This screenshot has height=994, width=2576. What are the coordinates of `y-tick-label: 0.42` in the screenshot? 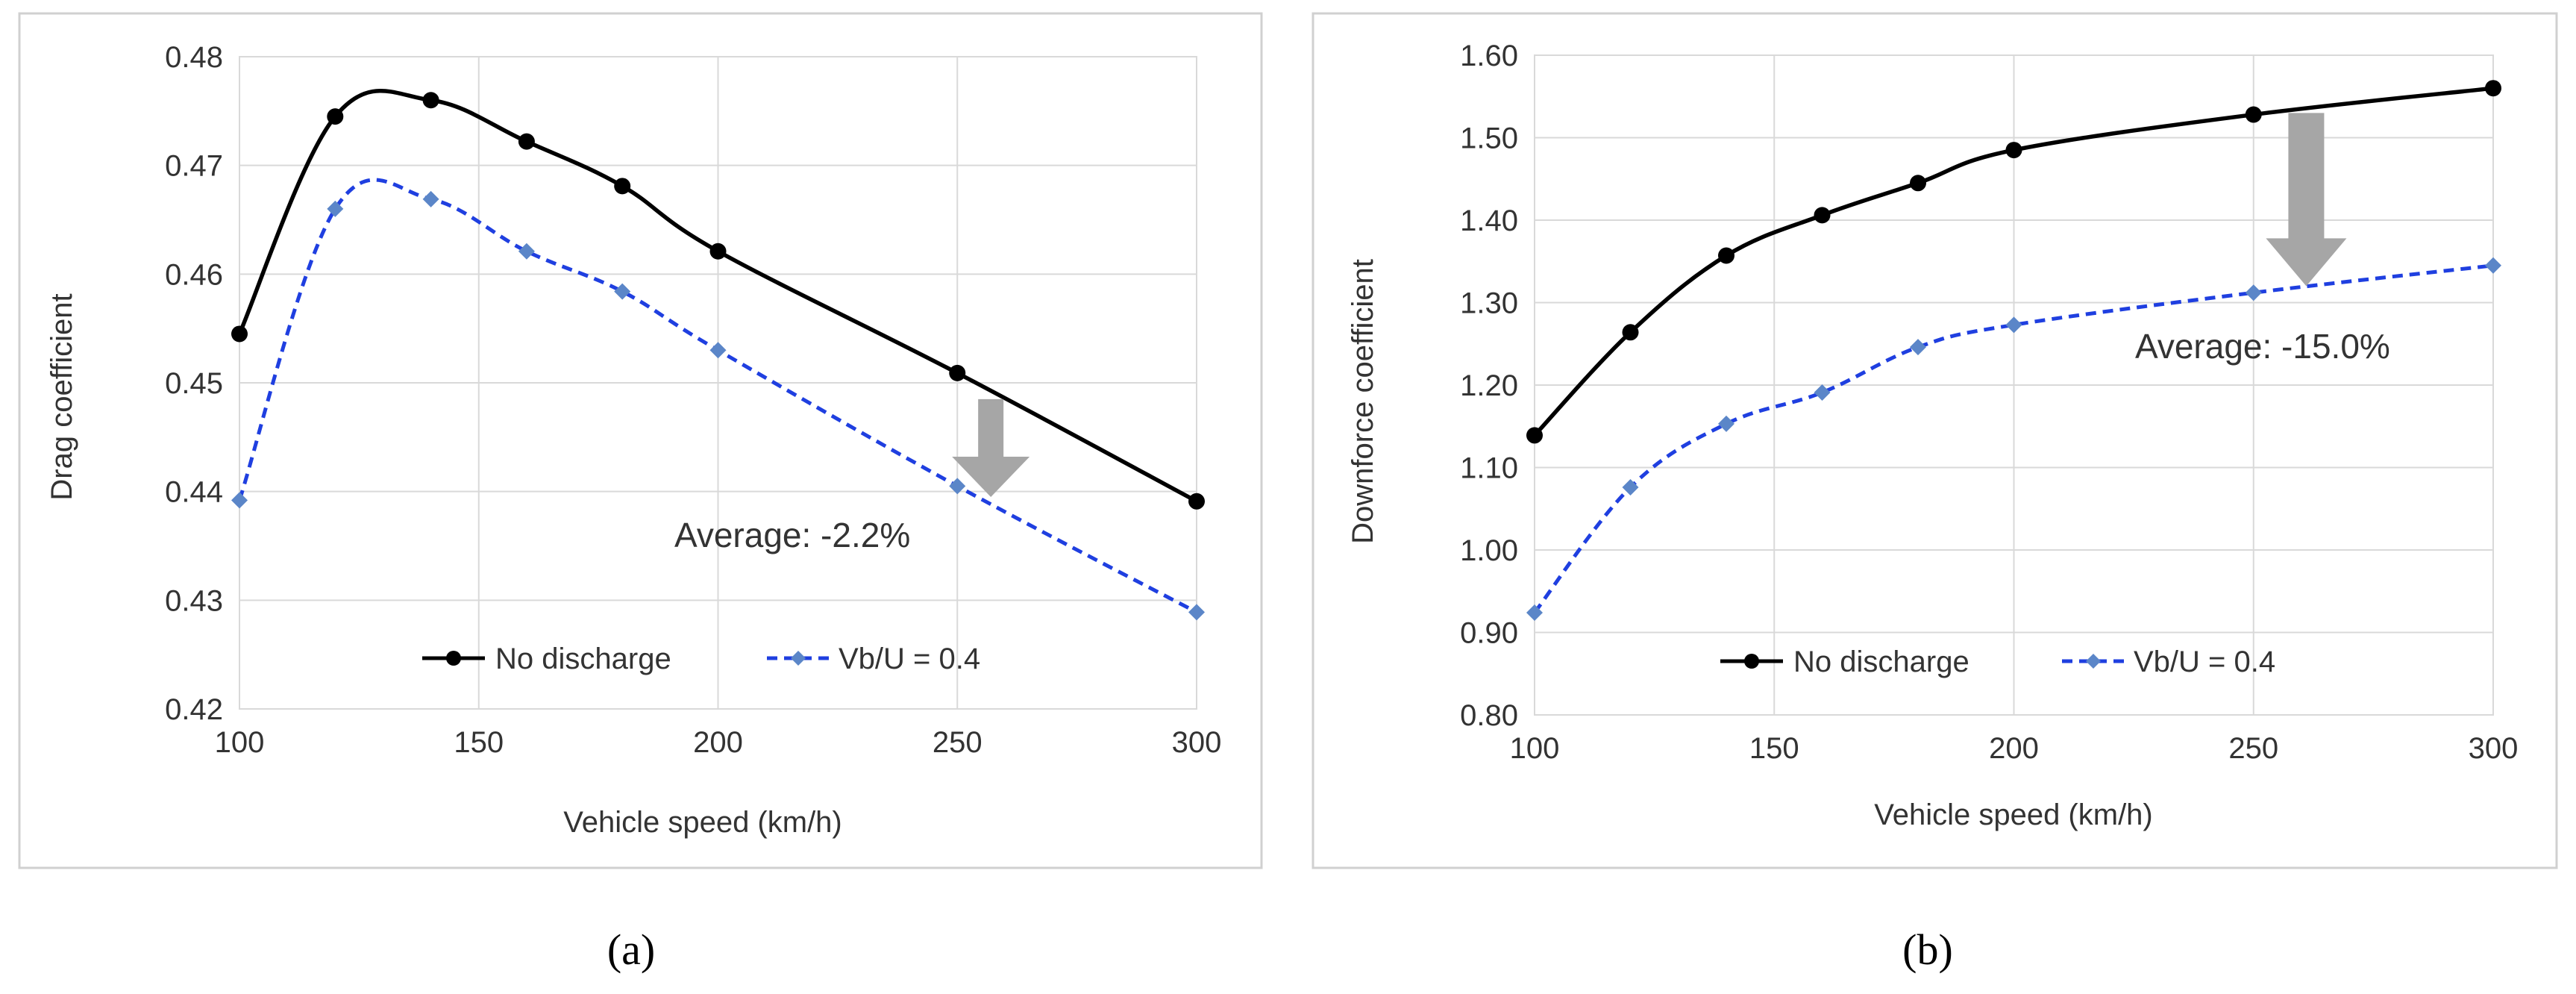 It's located at (194, 709).